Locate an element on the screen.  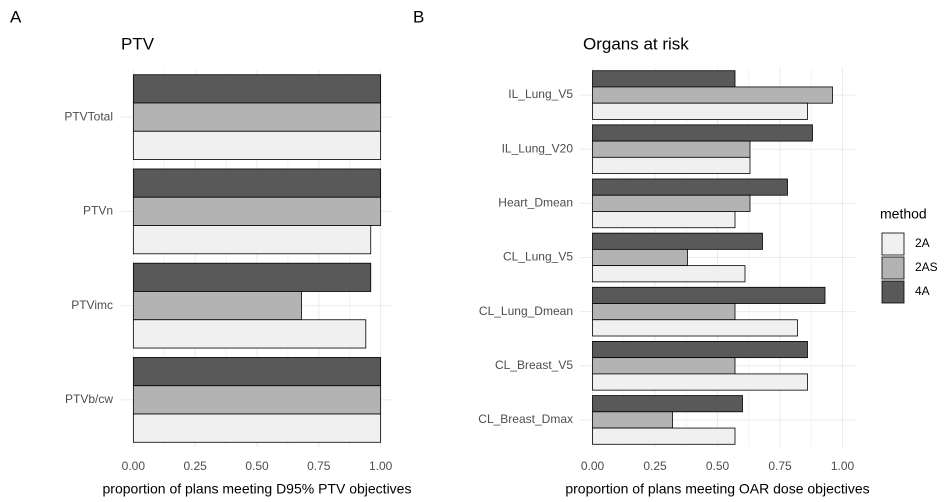
y-tick-label: IL_Lung_V20 is located at coordinates (538, 148).